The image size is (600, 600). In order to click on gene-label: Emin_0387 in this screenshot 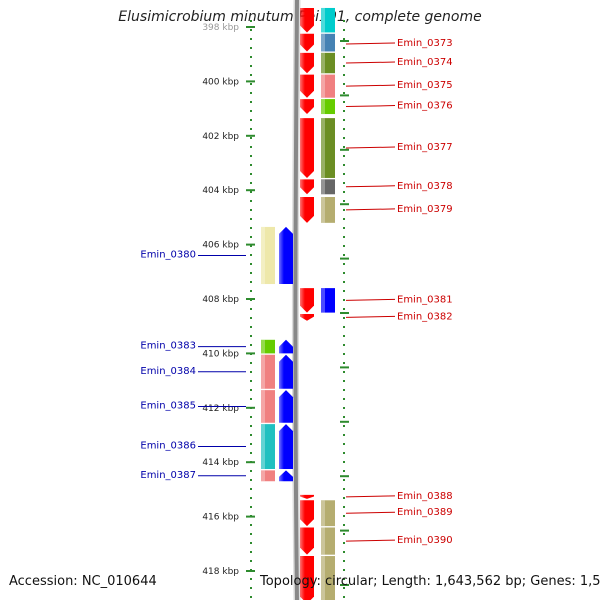, I will do `click(168, 475)`.